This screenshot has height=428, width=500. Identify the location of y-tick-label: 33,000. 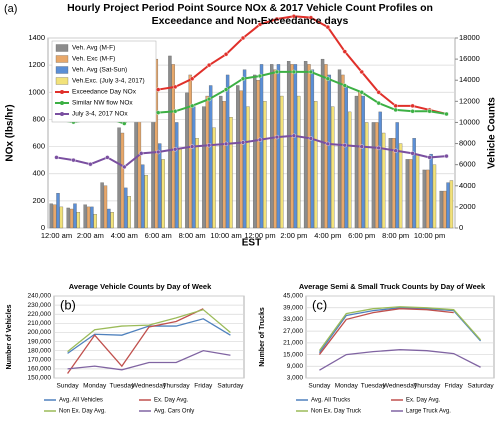
(293, 319).